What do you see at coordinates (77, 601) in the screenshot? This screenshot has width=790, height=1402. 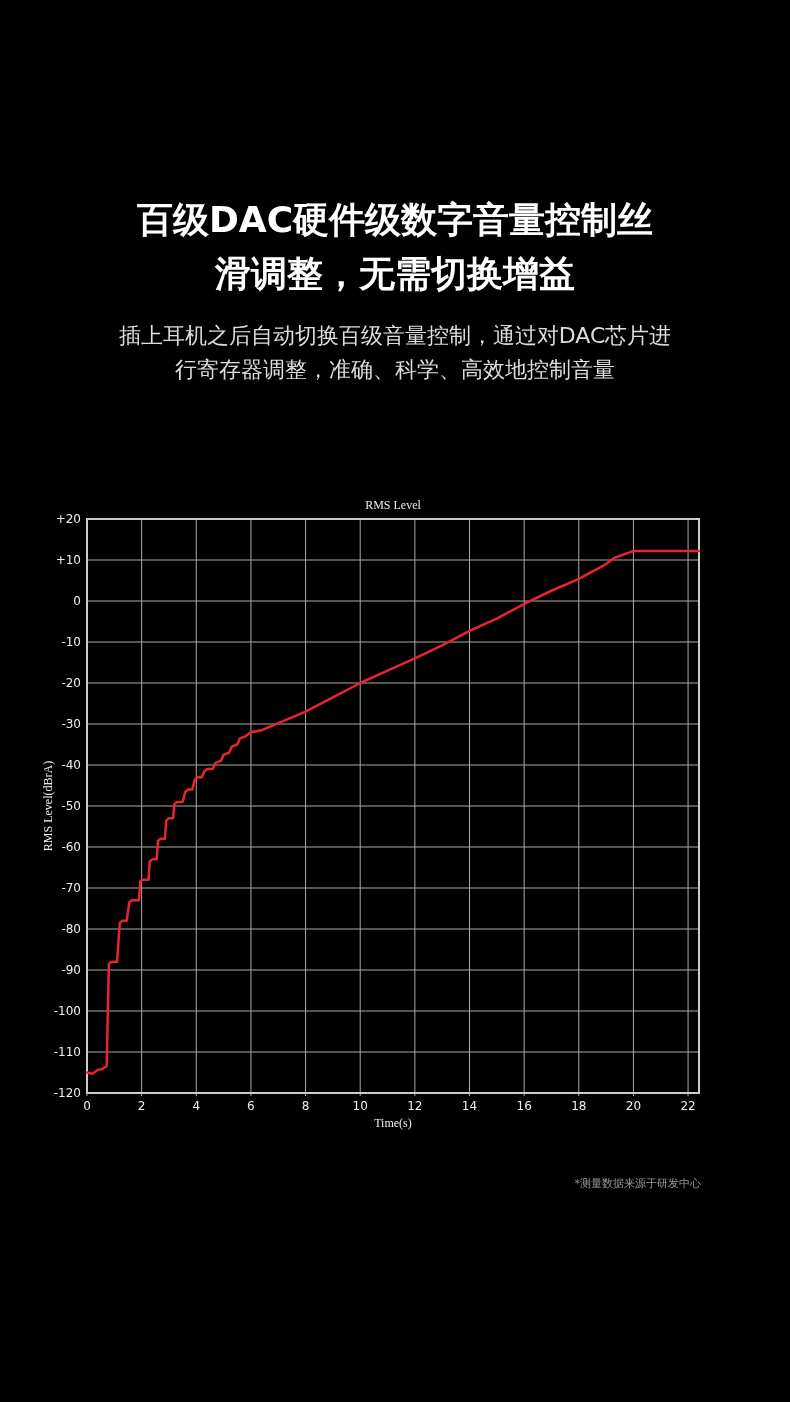 I see `y-tick-label: 0` at bounding box center [77, 601].